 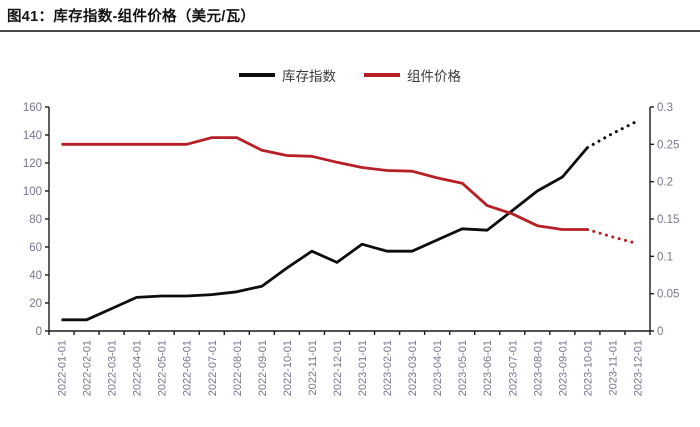 What do you see at coordinates (113, 368) in the screenshot?
I see `svg-text: 2022-03-01` at bounding box center [113, 368].